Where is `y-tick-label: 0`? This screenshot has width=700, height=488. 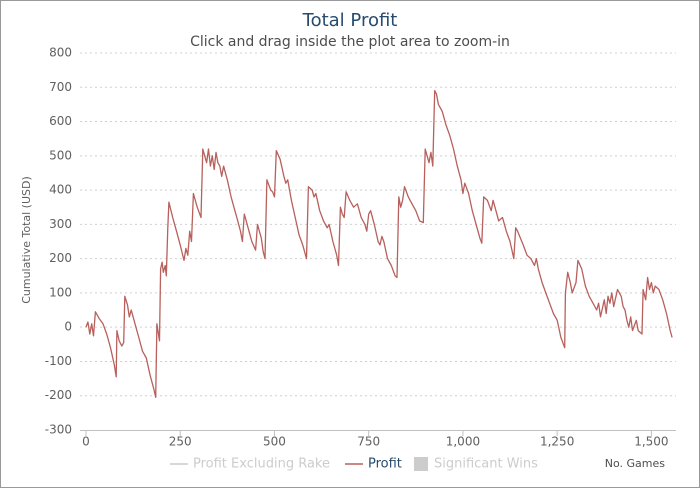
y-tick-label: 0 is located at coordinates (68, 327).